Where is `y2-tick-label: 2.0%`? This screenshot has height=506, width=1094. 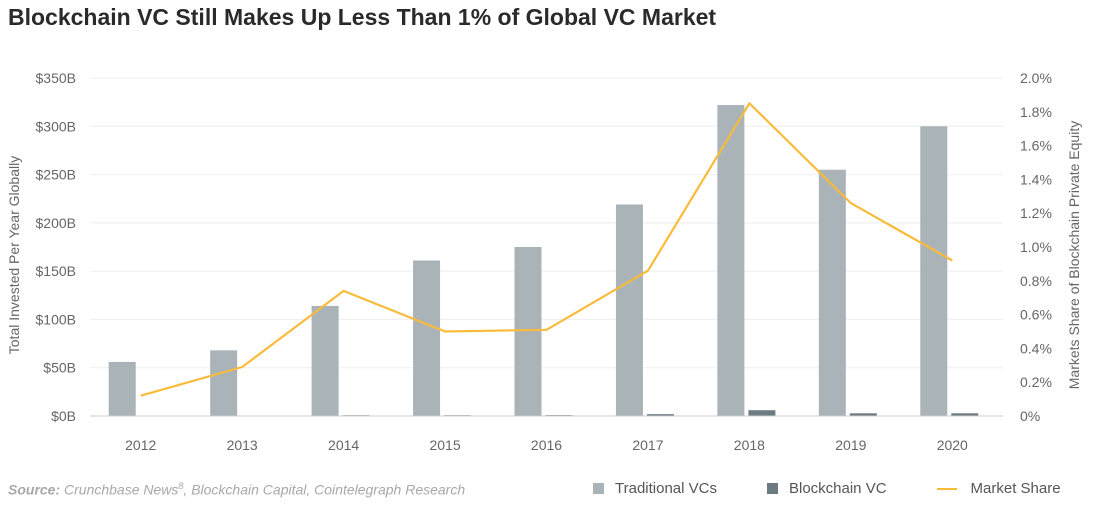
y2-tick-label: 2.0% is located at coordinates (1036, 78).